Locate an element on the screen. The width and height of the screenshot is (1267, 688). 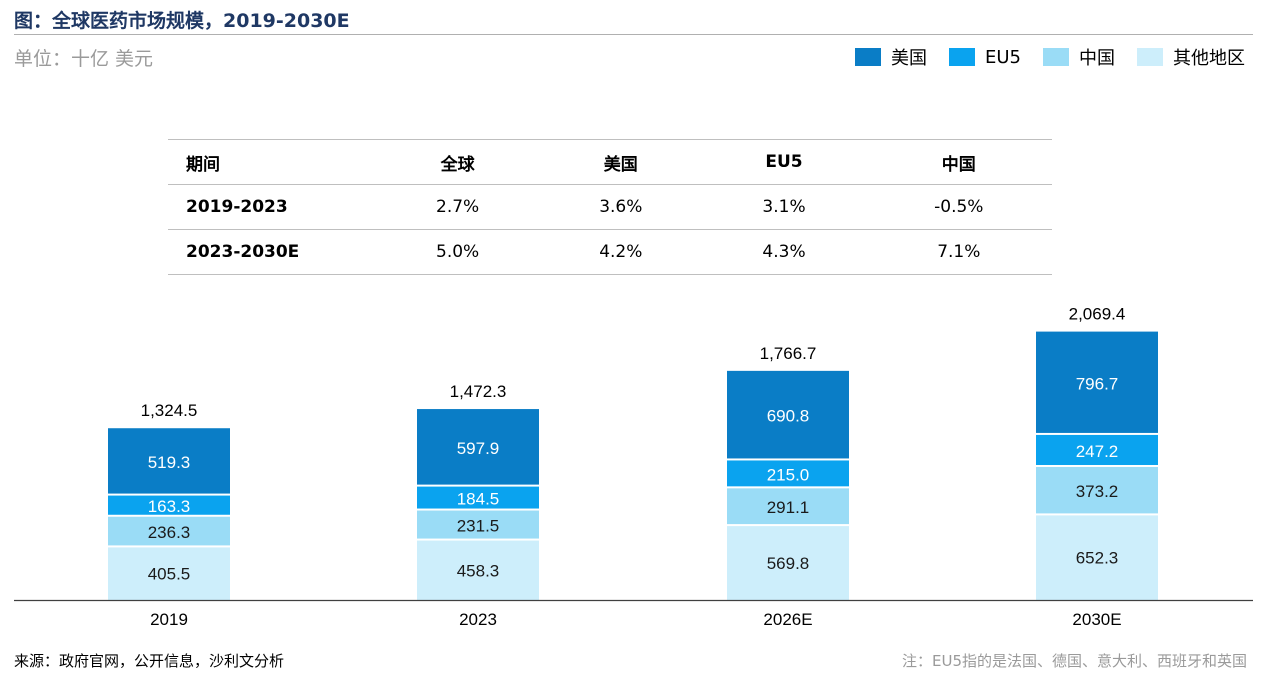
legend-item-us: 美国 is located at coordinates (891, 57).